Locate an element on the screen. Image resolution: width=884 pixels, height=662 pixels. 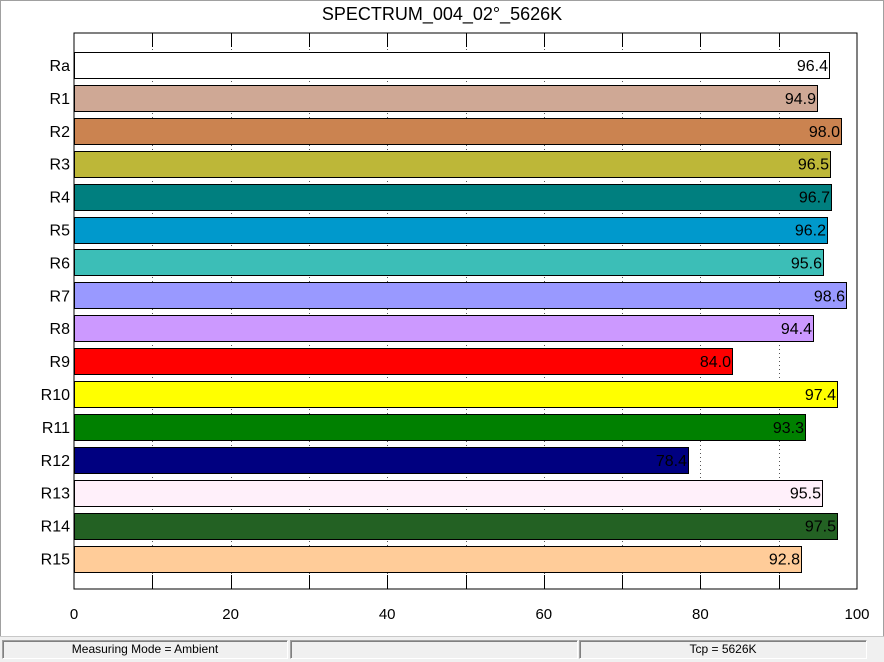
value-label-r13: 95.5 is located at coordinates (805, 494).